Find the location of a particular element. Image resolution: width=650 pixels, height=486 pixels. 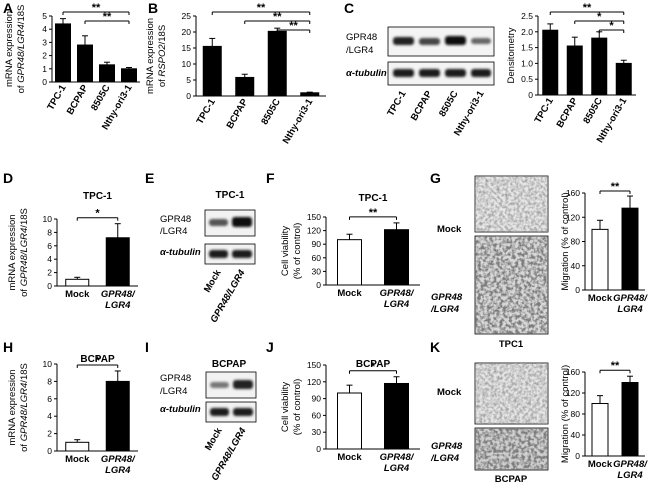

chart-j-category-label: GPR48/ is located at coordinates (397, 457).